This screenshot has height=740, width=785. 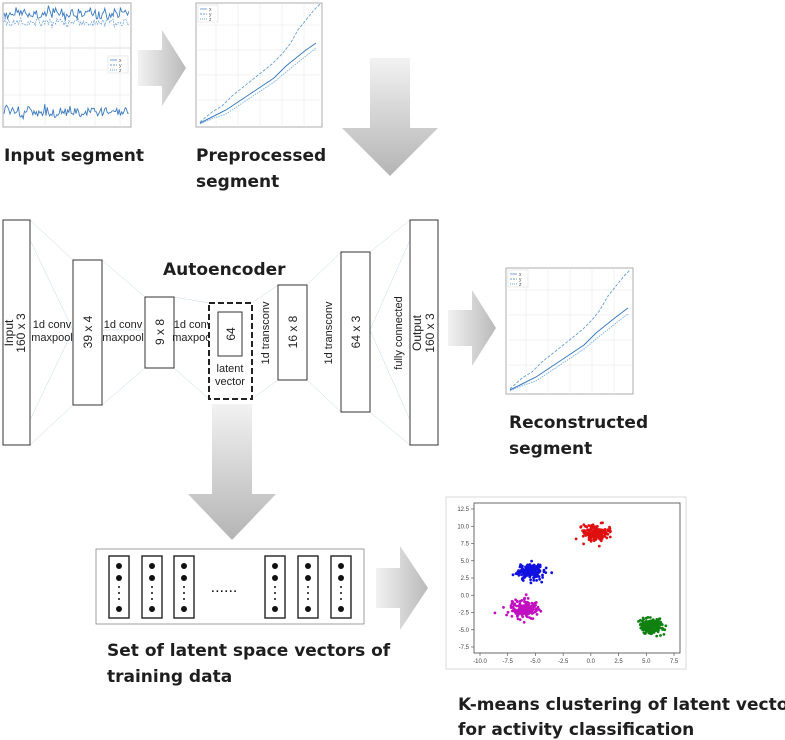 What do you see at coordinates (249, 651) in the screenshot?
I see `caption-latent-set-1: Set of latent space vectors of` at bounding box center [249, 651].